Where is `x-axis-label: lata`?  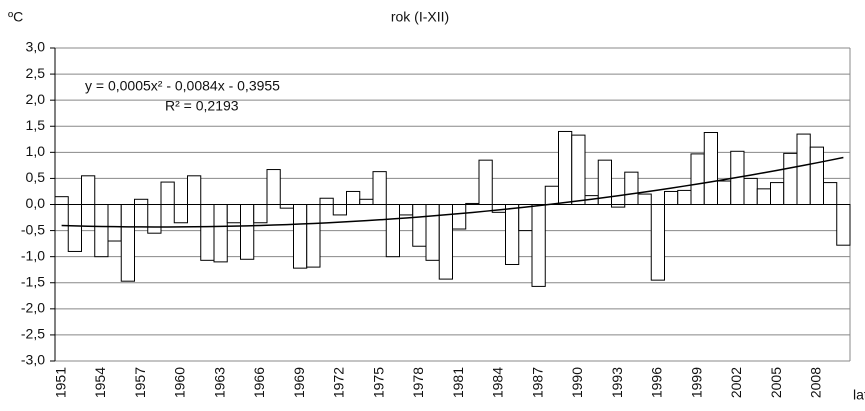
x-axis-label: lata is located at coordinates (859, 395).